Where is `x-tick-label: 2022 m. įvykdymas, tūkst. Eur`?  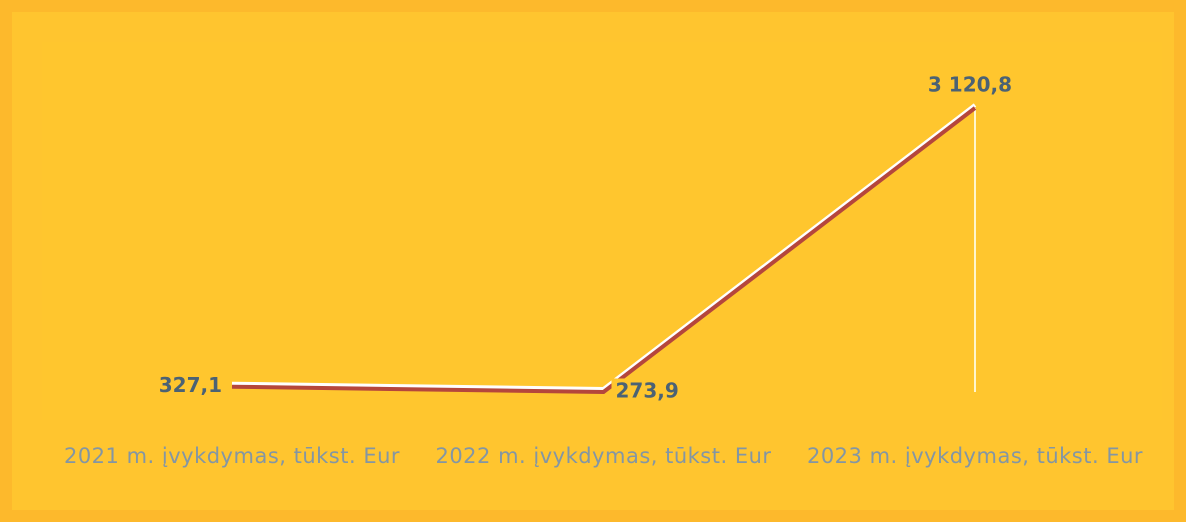
x-tick-label: 2022 m. įvykdymas, tūkst. Eur is located at coordinates (603, 456).